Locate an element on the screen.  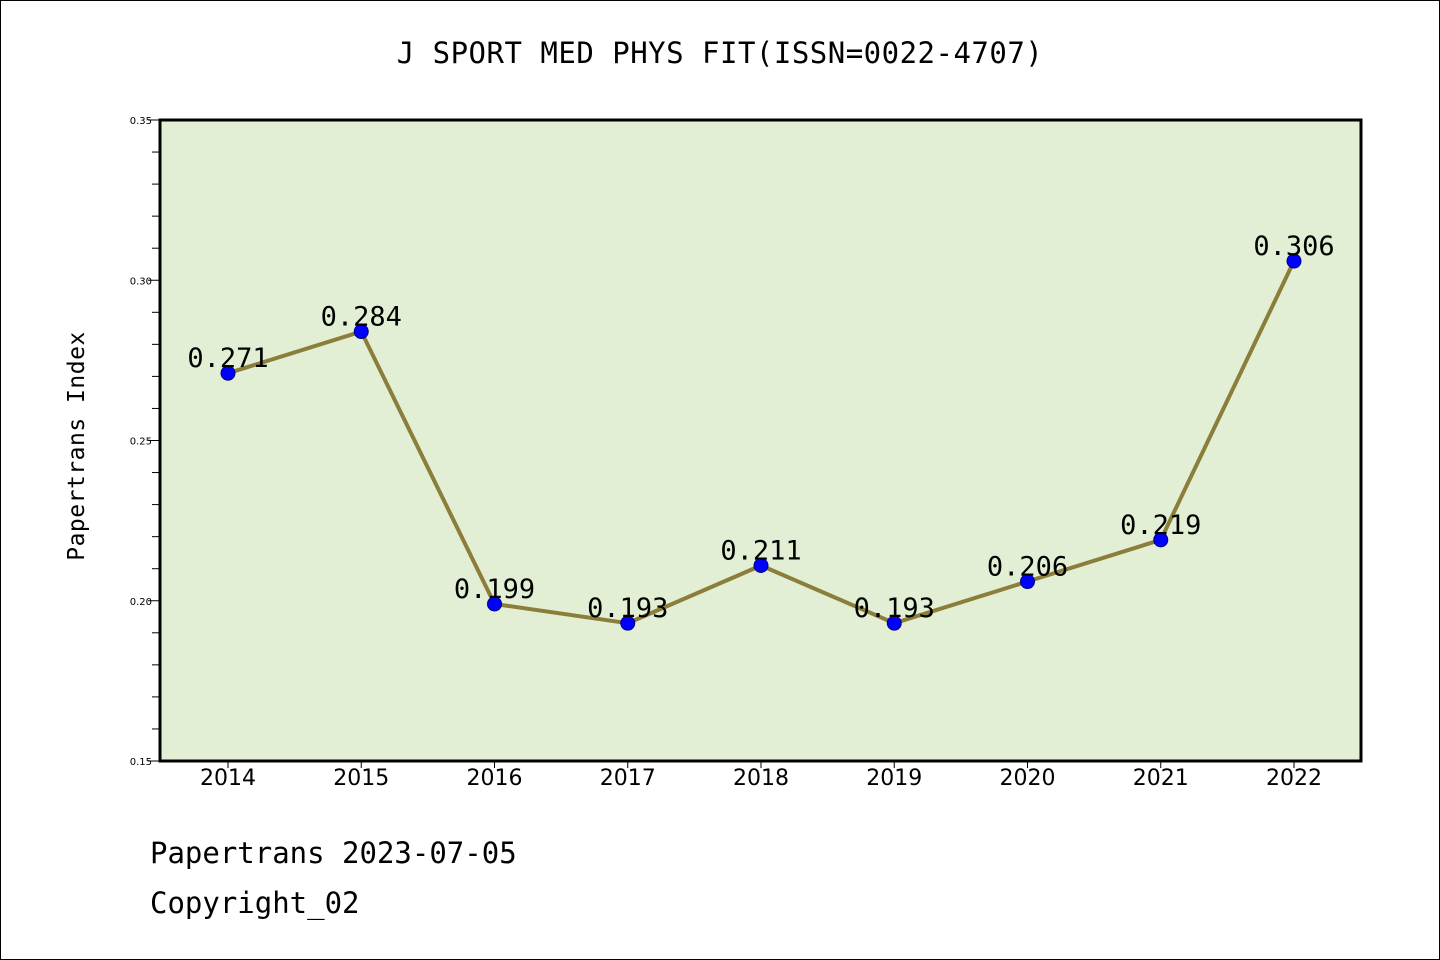
data-label: 0.206 is located at coordinates (1027, 567).